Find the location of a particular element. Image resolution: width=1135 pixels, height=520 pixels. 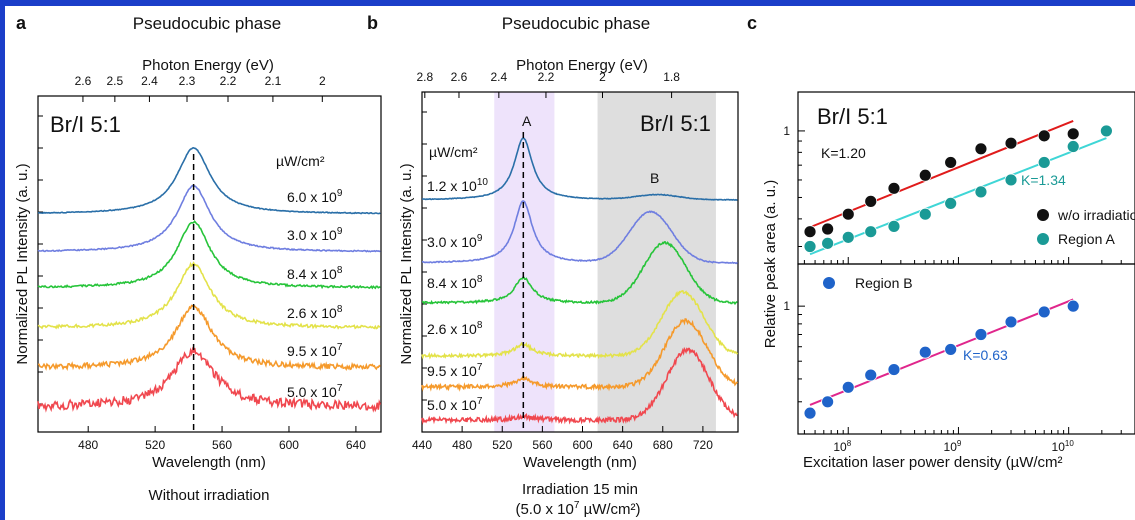

panel-a-top-tick-label: 2.4 is located at coordinates (149, 81).